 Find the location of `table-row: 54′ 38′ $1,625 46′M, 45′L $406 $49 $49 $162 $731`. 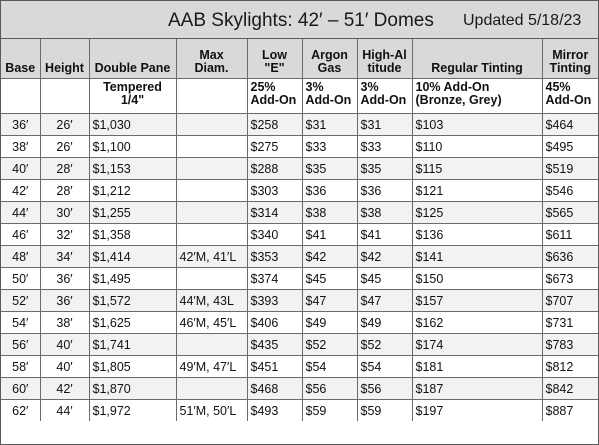

table-row: 54′ 38′ $1,625 46′M, 45′L $406 $49 $49 $162 $731 is located at coordinates (299, 322).